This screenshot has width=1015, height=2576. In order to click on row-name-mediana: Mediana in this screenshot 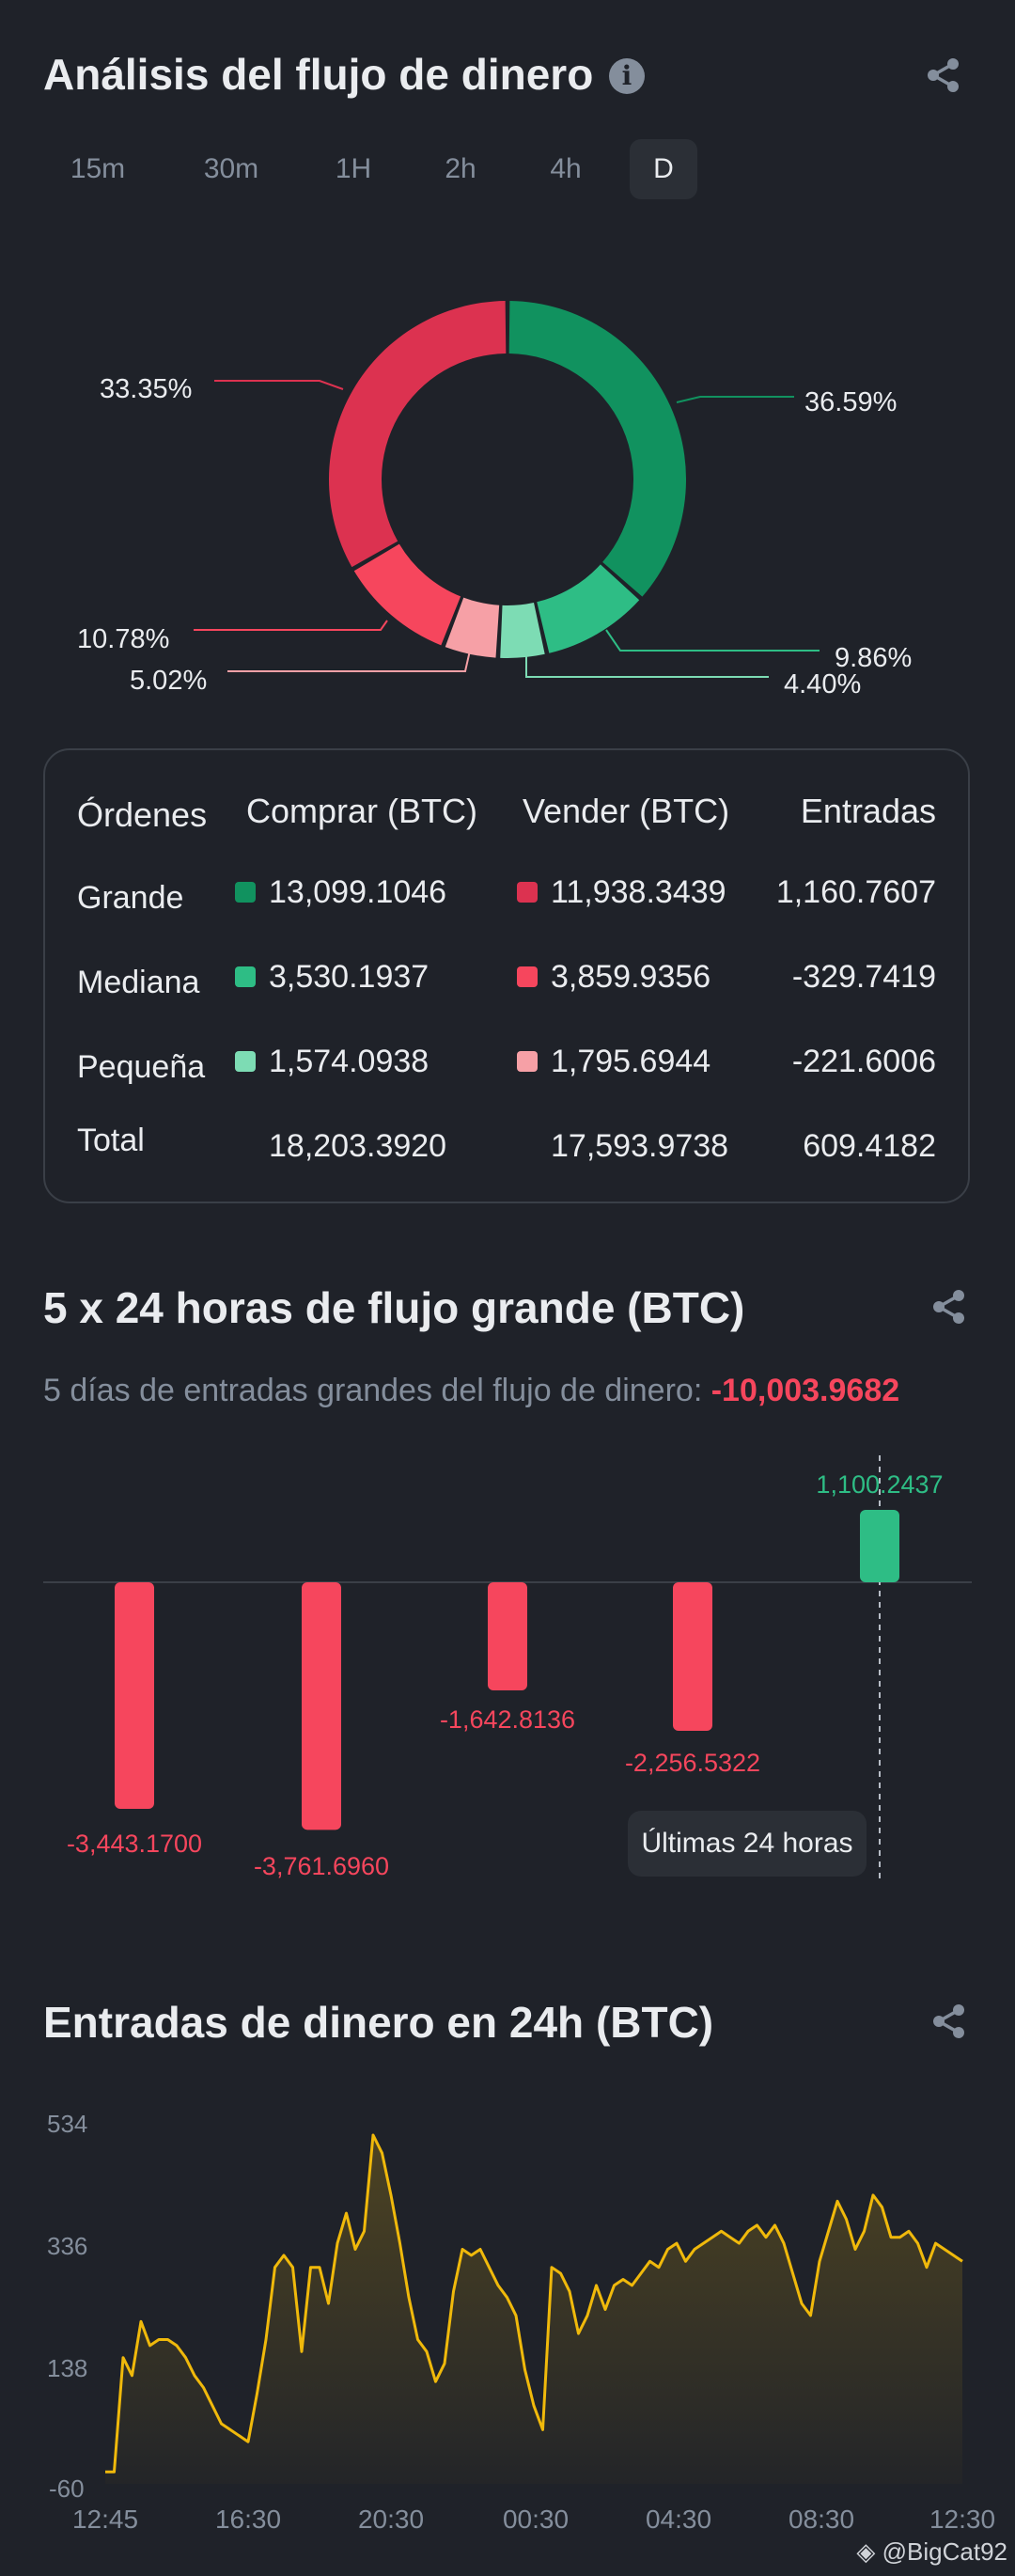, I will do `click(138, 983)`.